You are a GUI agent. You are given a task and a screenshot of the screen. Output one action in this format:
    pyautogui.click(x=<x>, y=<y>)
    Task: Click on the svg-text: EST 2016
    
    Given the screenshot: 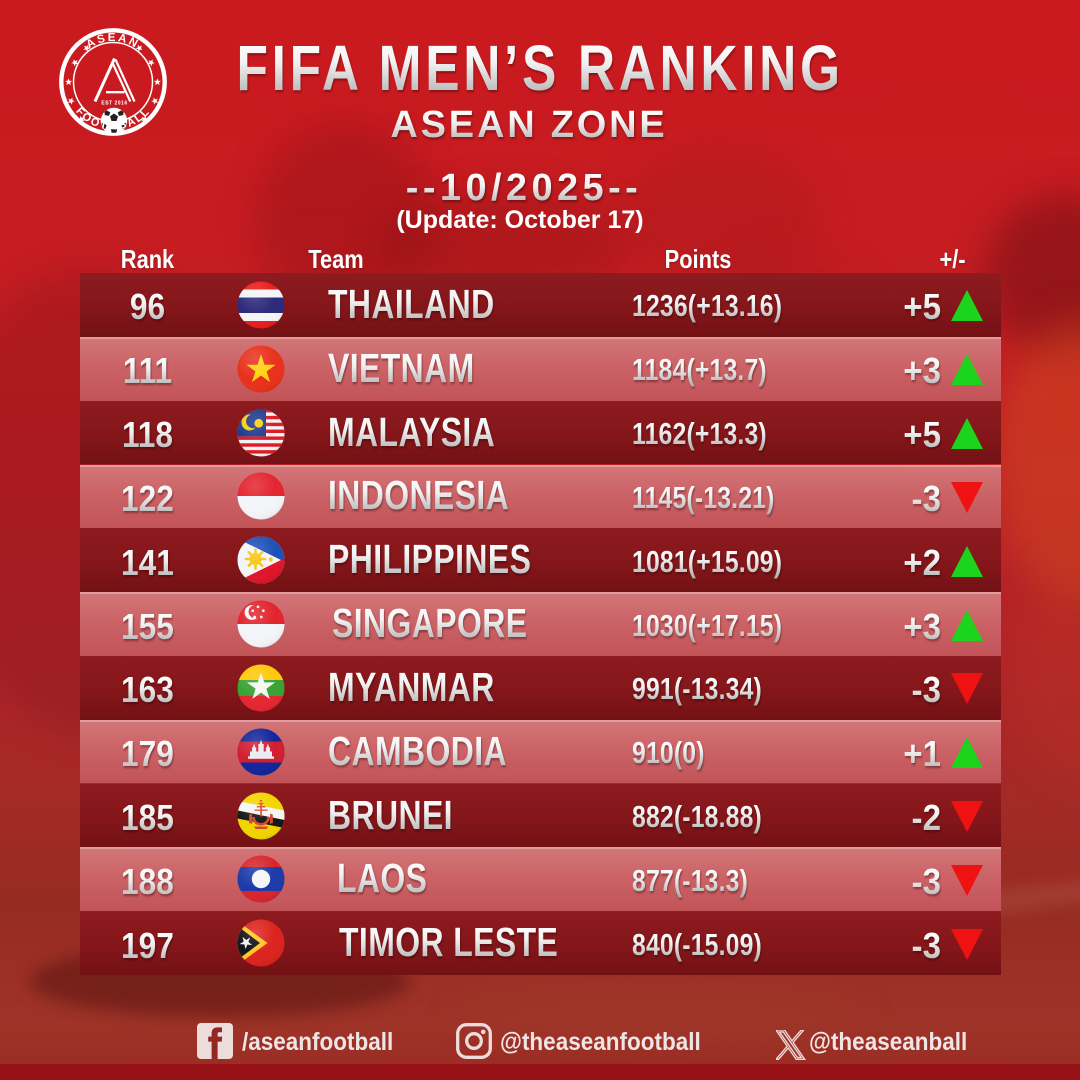 What is the action you would take?
    pyautogui.click(x=114, y=104)
    